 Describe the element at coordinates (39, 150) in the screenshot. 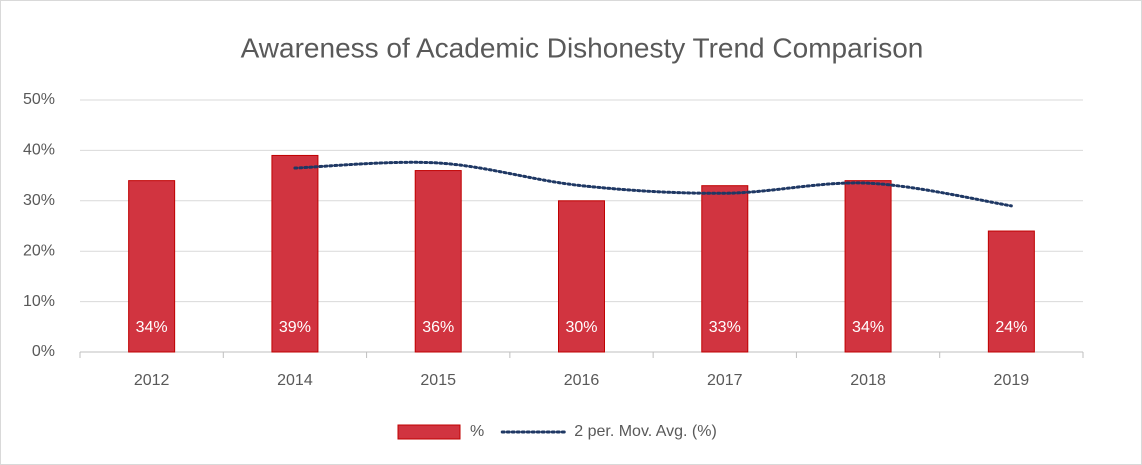

I see `y-tick-label: 40%` at that location.